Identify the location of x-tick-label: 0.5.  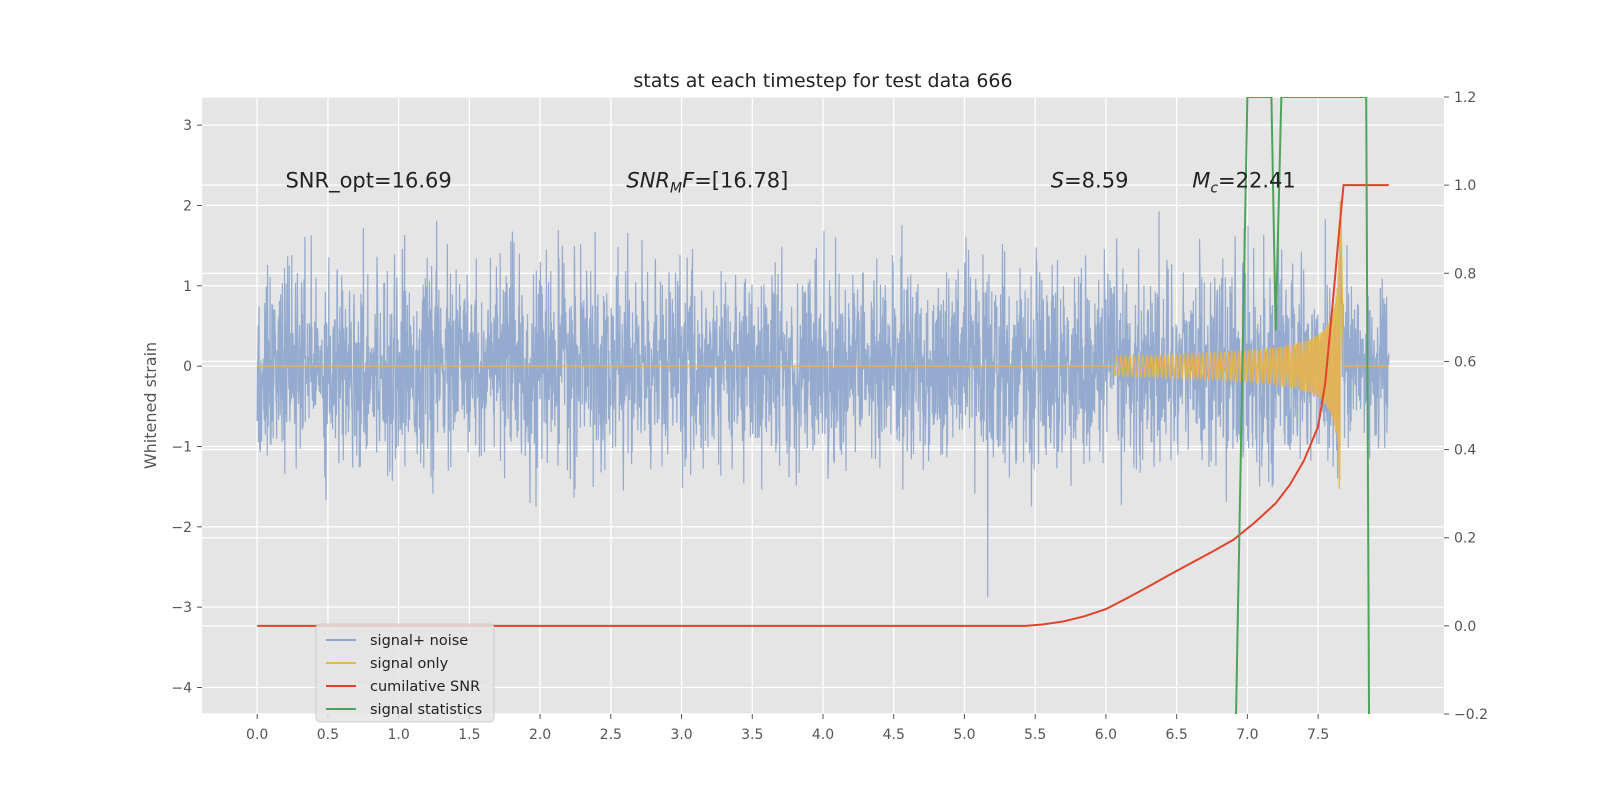
(328, 735).